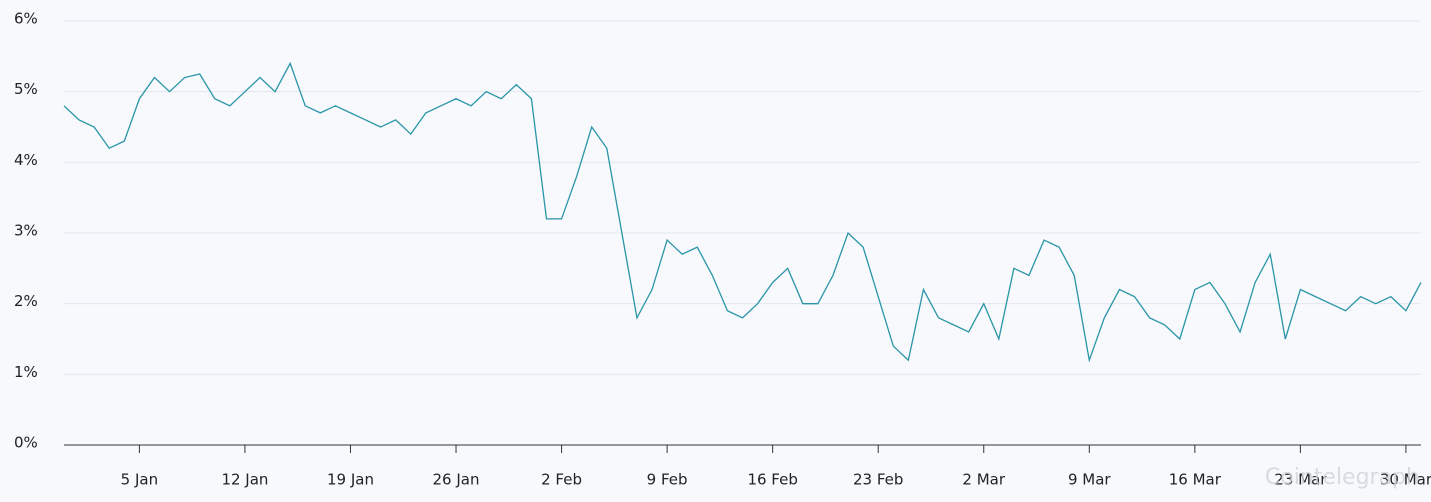 The height and width of the screenshot is (502, 1431). I want to click on y-tick-label: 3%, so click(26, 231).